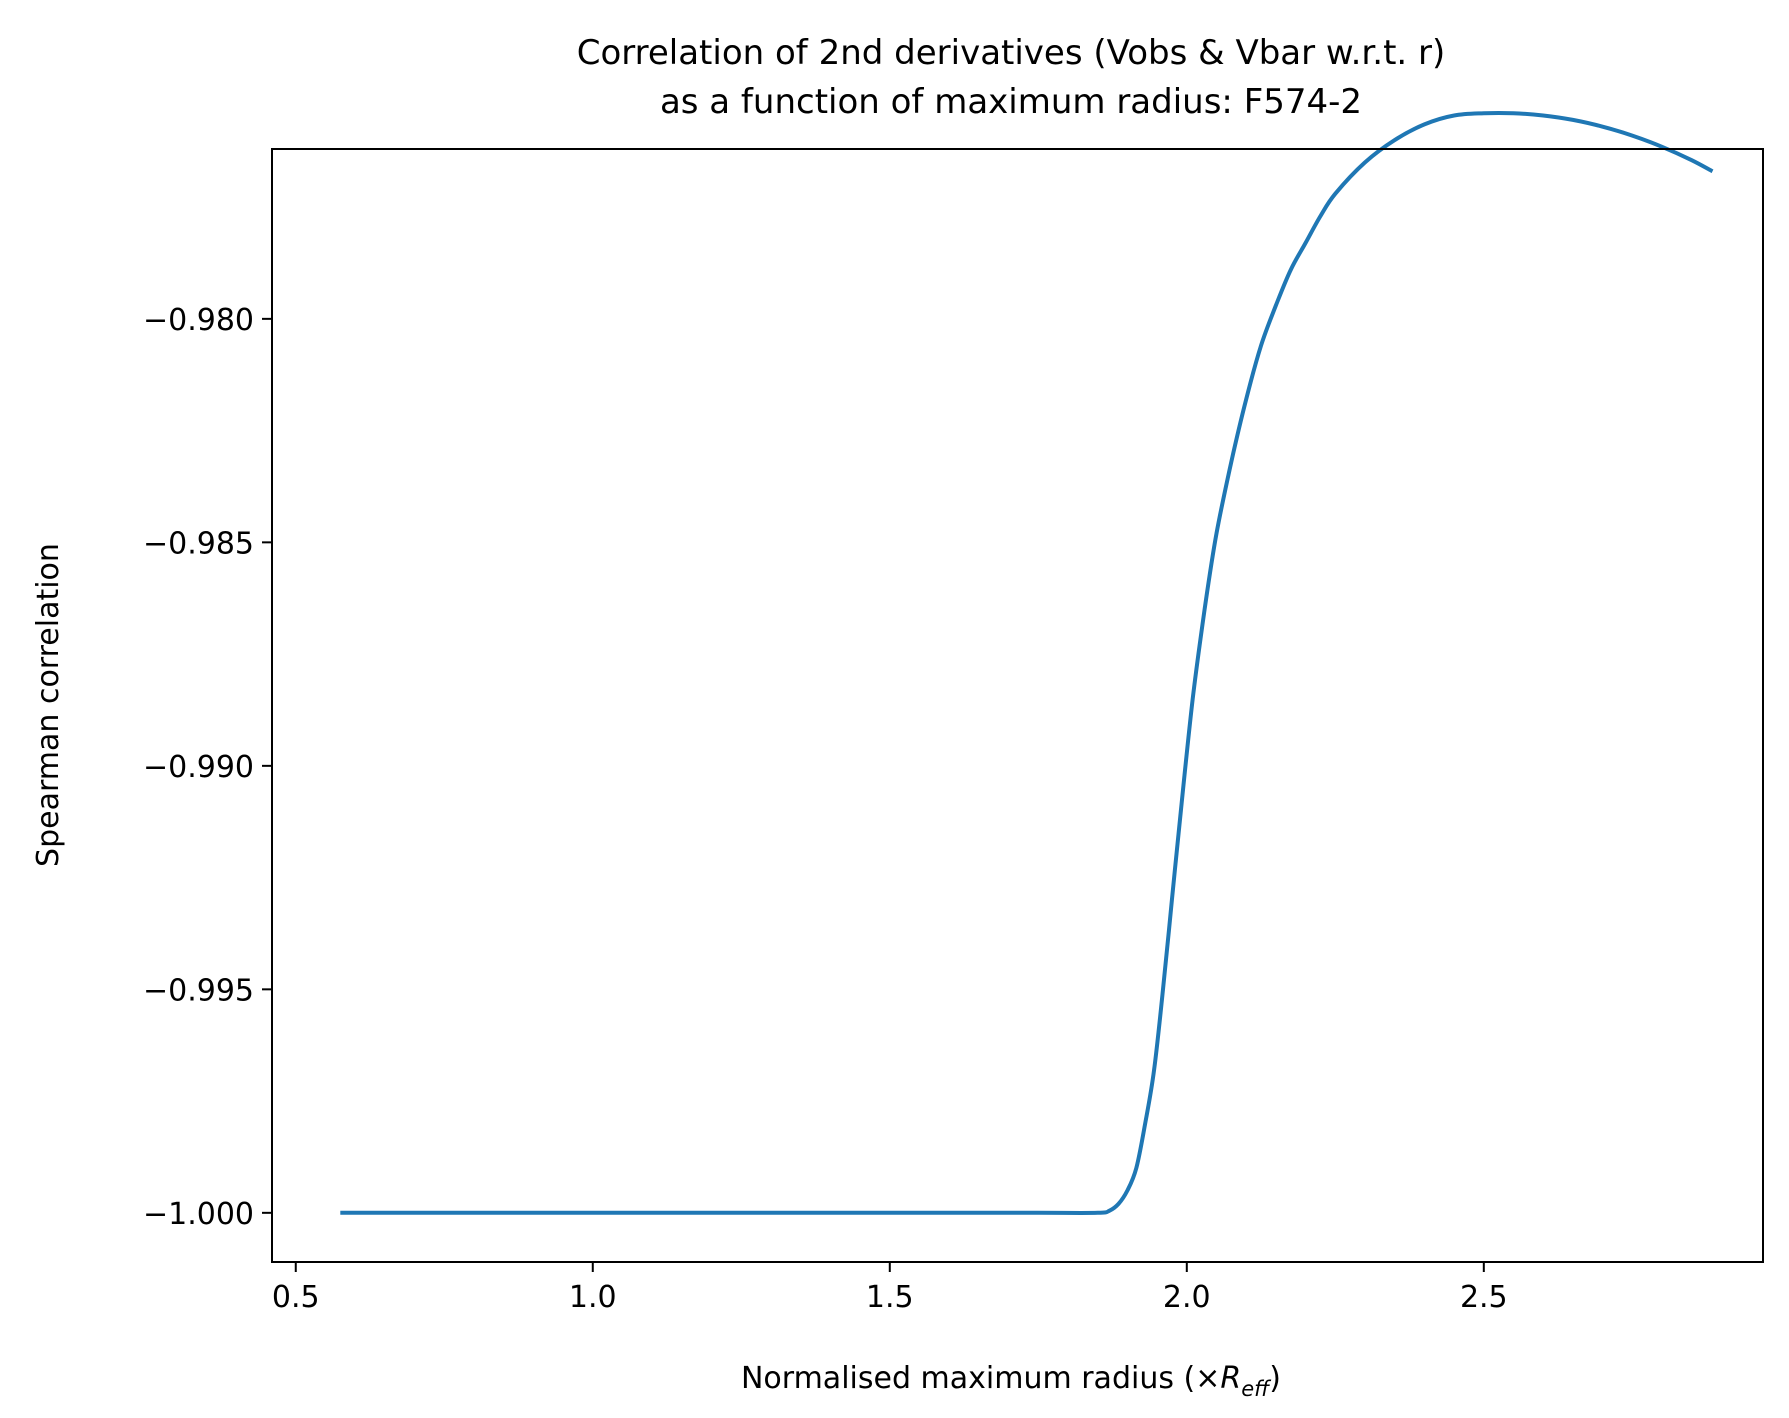 Image resolution: width=1789 pixels, height=1418 pixels. I want to click on y-tick-label: −0.995, so click(198, 990).